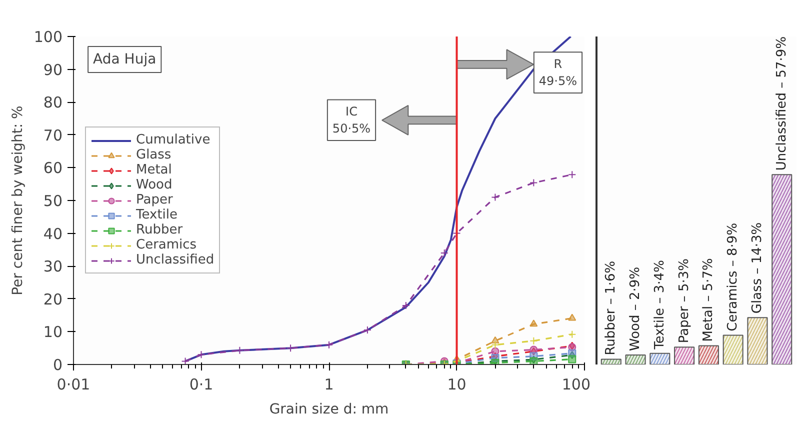  I want to click on legend-label: Rubber, so click(159, 230).